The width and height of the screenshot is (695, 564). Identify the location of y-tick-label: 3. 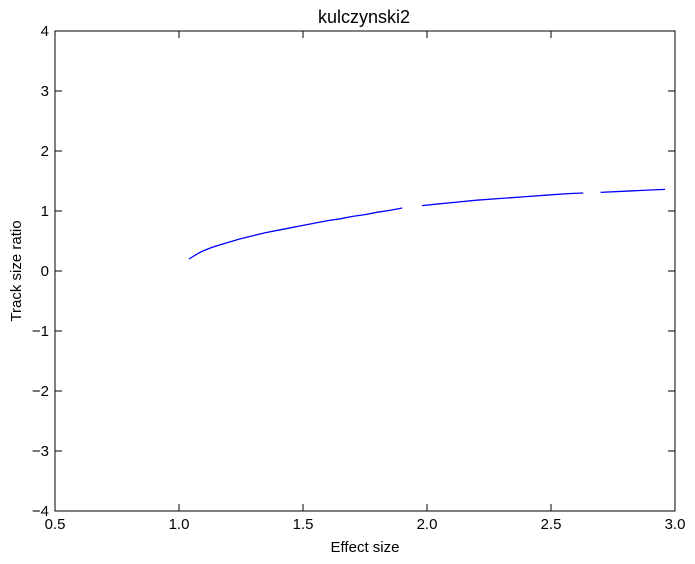
(45, 91).